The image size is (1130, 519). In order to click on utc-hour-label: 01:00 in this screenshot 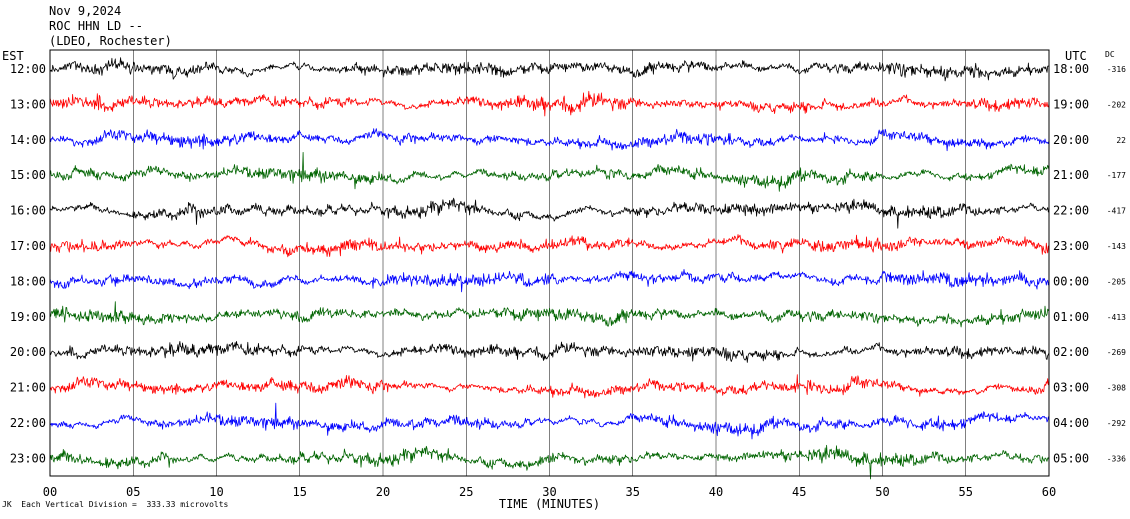, I will do `click(1071, 317)`.